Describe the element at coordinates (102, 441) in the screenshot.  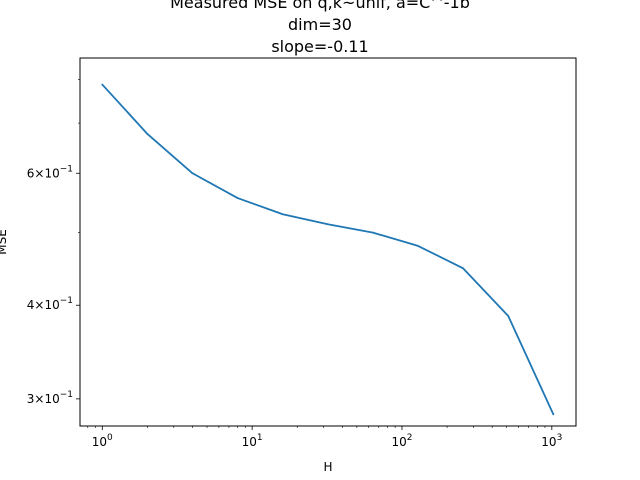
I see `x-tick-label: 10⁰` at that location.